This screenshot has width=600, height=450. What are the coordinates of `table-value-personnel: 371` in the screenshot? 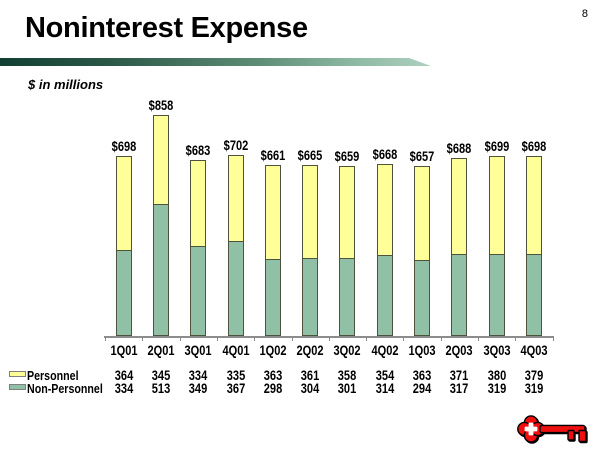 It's located at (459, 375).